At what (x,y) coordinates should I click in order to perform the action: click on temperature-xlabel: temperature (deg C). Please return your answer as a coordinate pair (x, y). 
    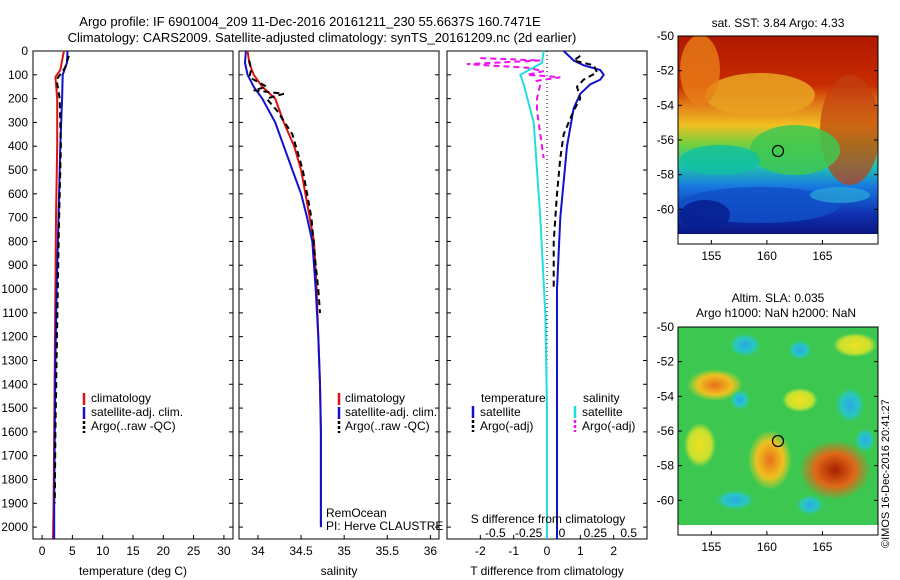
    Looking at the image, I should click on (133, 571).